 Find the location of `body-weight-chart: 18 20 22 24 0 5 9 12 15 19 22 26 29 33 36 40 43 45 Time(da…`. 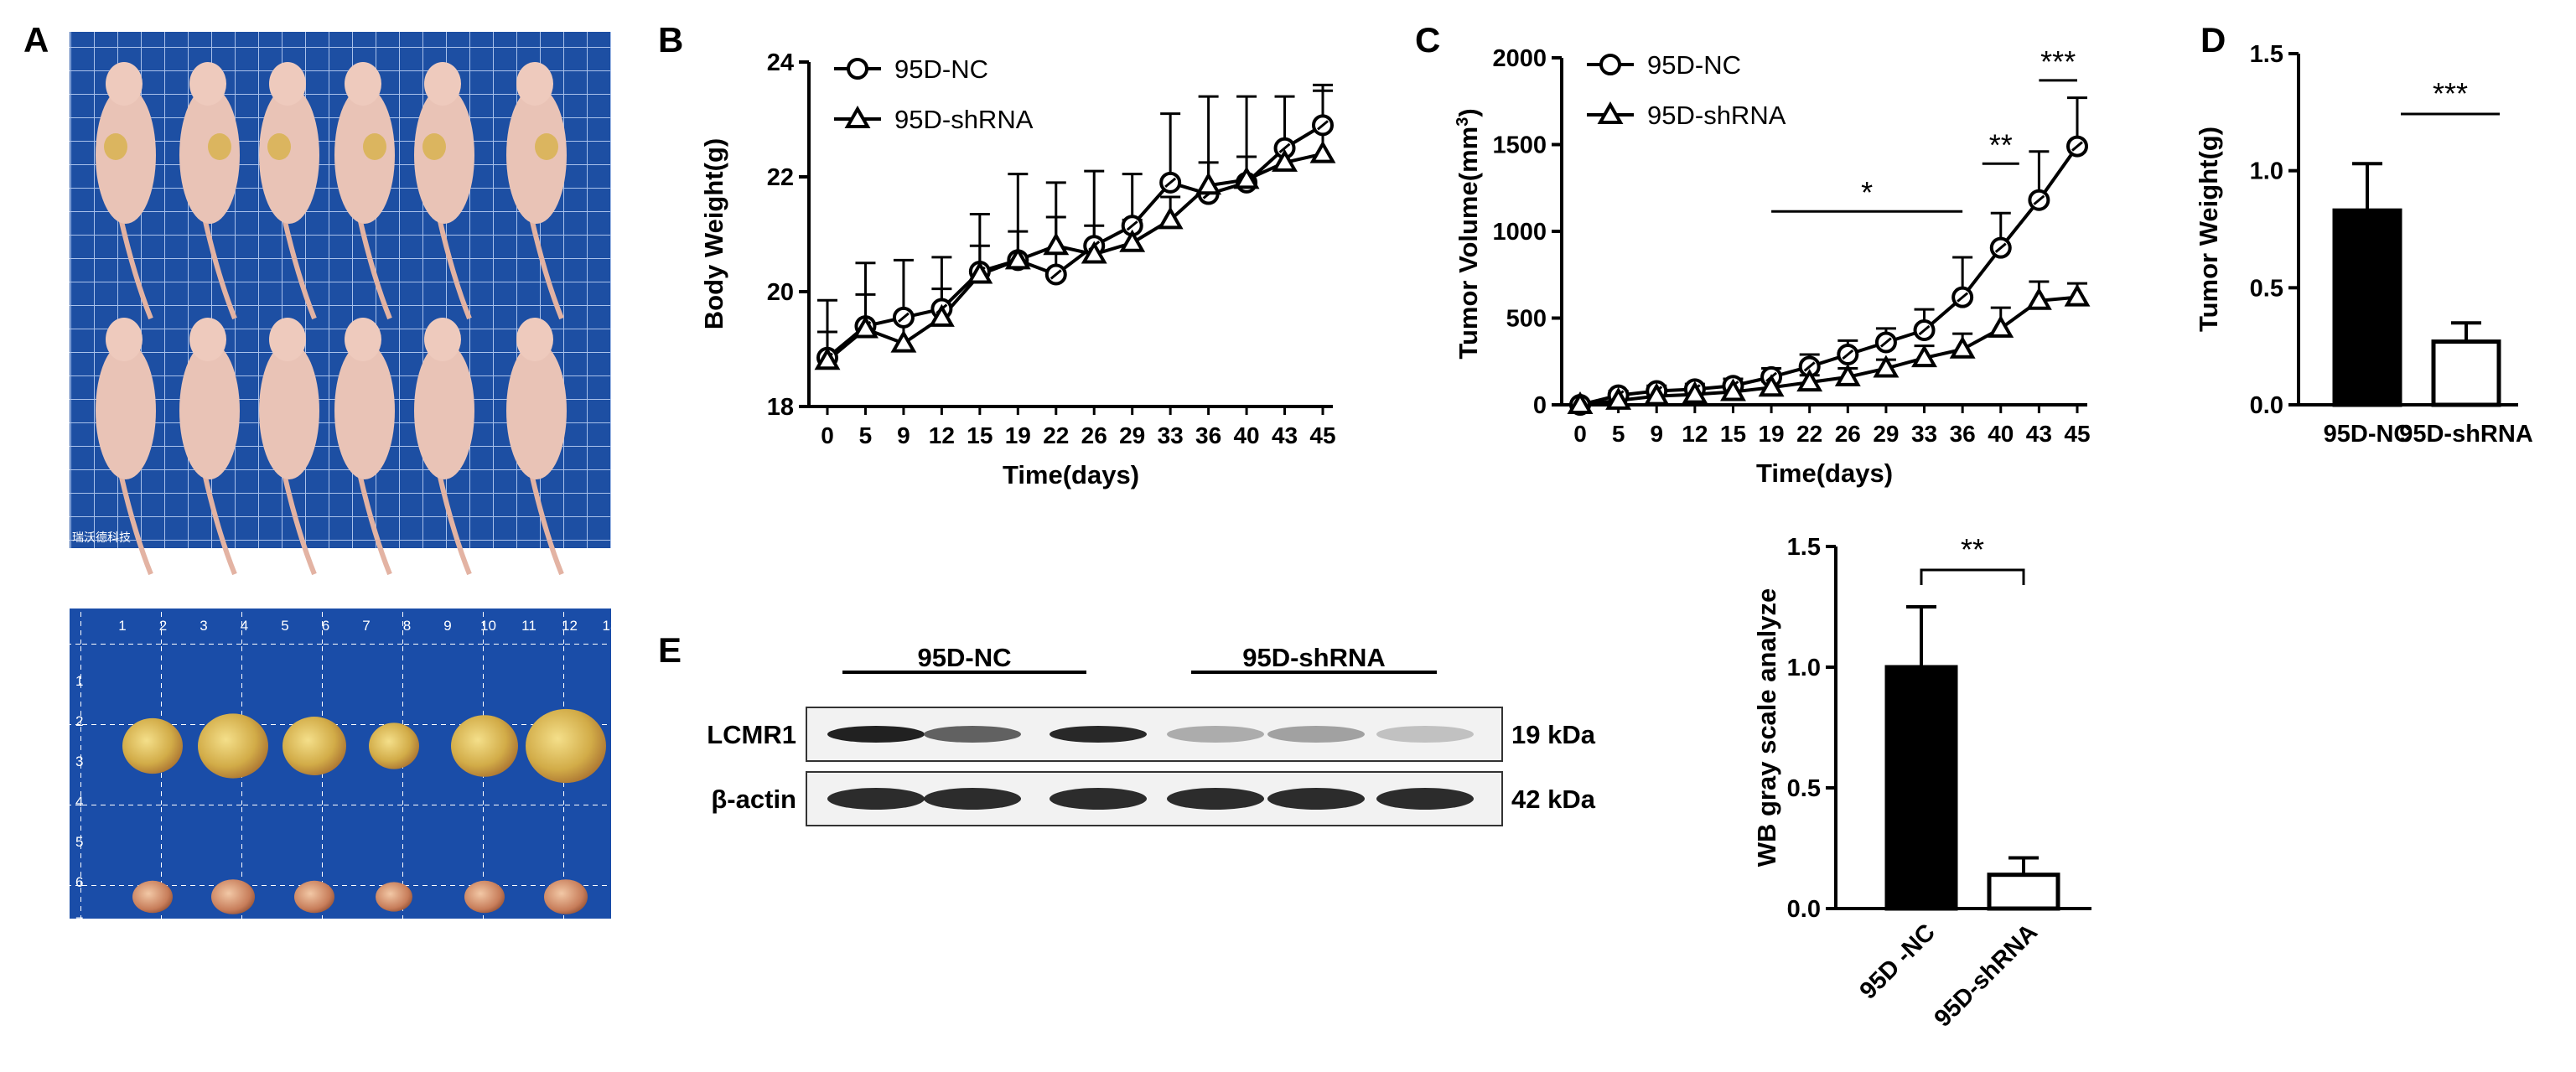

body-weight-chart: 18 20 22 24 0 5 9 12 15 19 22 26 29 33 36 40 43 45 Time(da… is located at coordinates (1017, 269).